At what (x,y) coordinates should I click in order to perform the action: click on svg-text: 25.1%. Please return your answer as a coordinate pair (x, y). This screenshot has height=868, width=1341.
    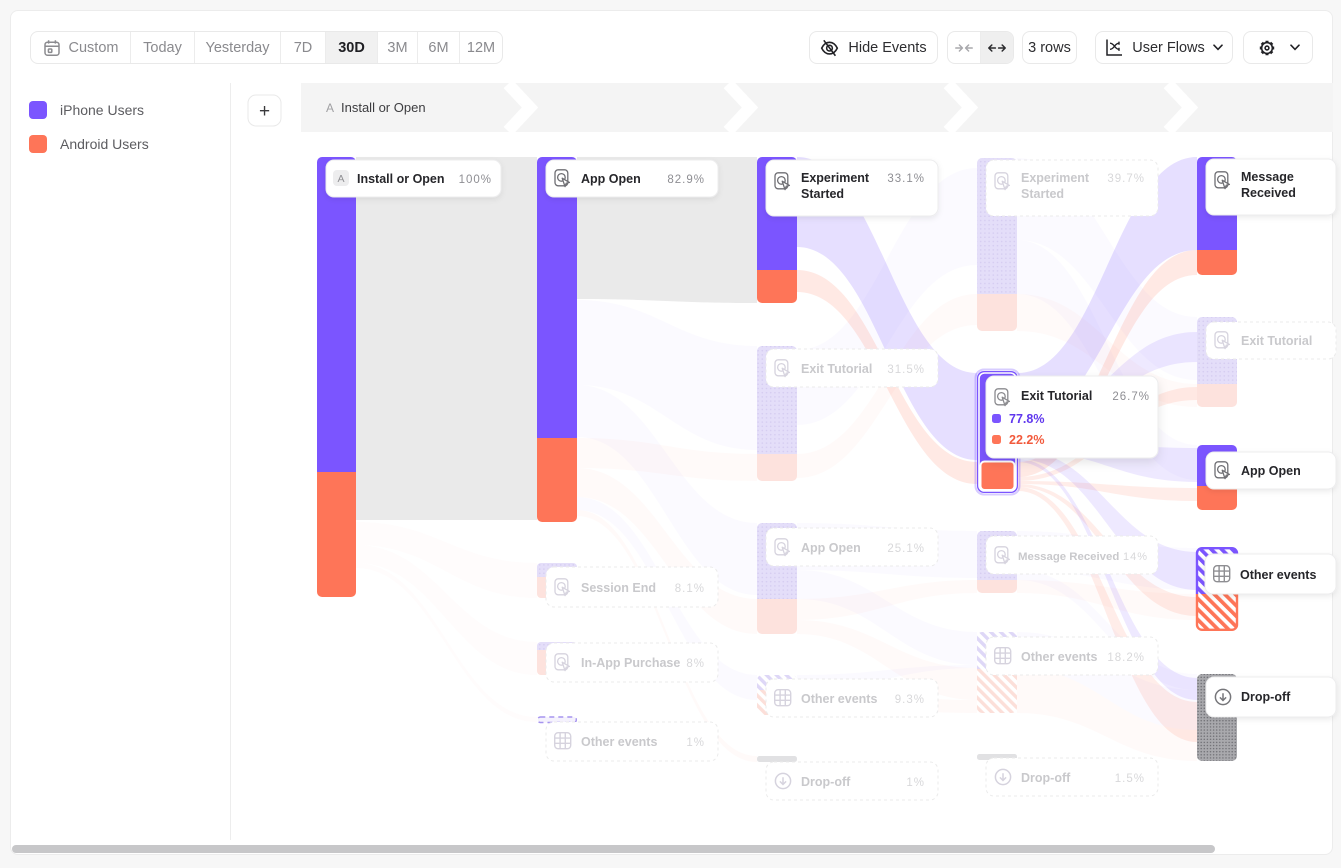
    Looking at the image, I should click on (906, 549).